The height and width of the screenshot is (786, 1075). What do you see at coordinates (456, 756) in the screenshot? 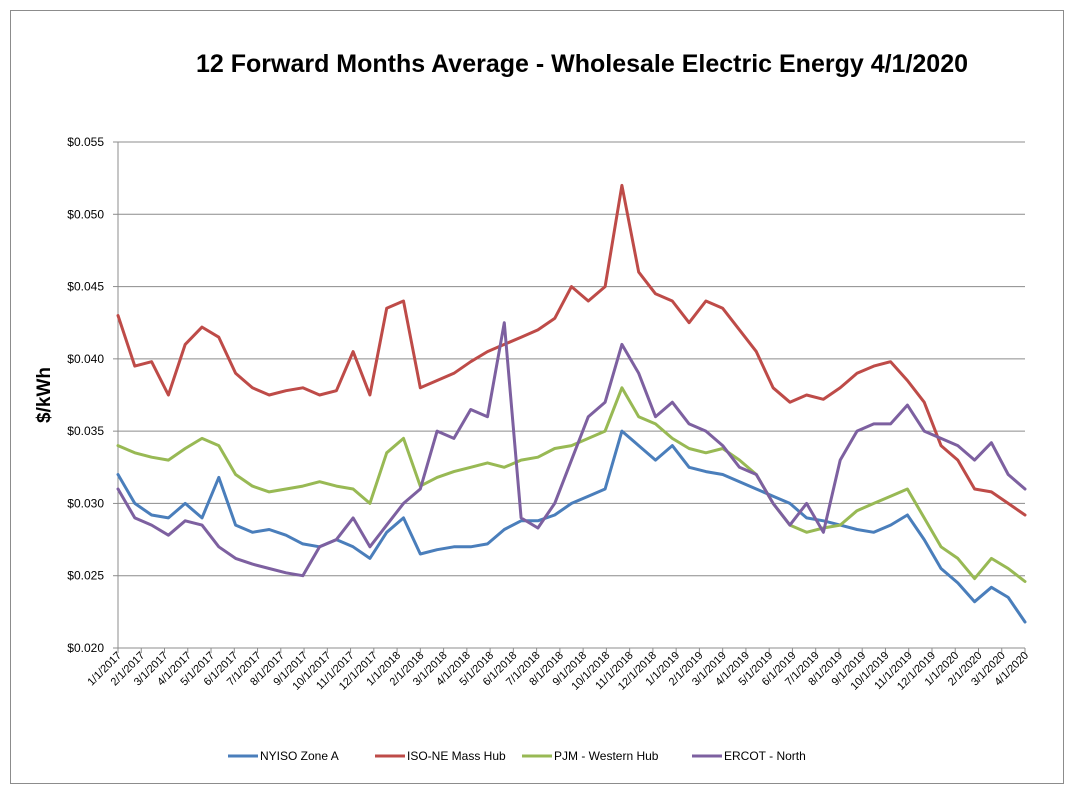
I see `legend-label: ISO-NE Mass Hub` at bounding box center [456, 756].